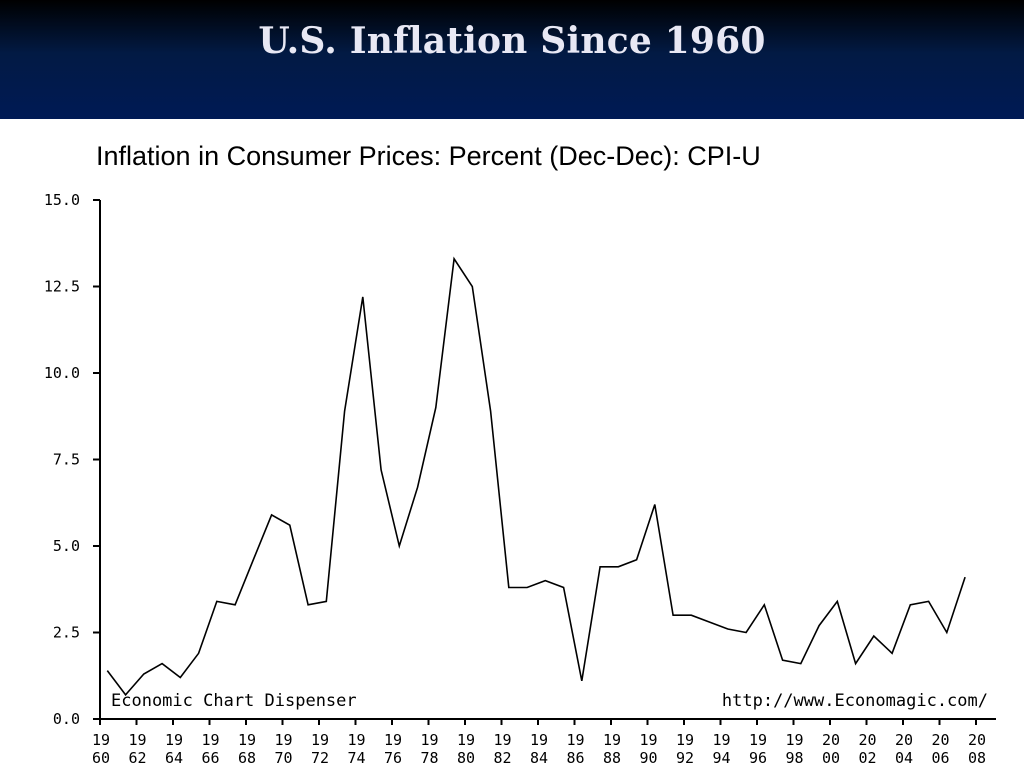 Image resolution: width=1024 pixels, height=768 pixels. What do you see at coordinates (855, 701) in the screenshot?
I see `source-url: http://www.Economagic.com/` at bounding box center [855, 701].